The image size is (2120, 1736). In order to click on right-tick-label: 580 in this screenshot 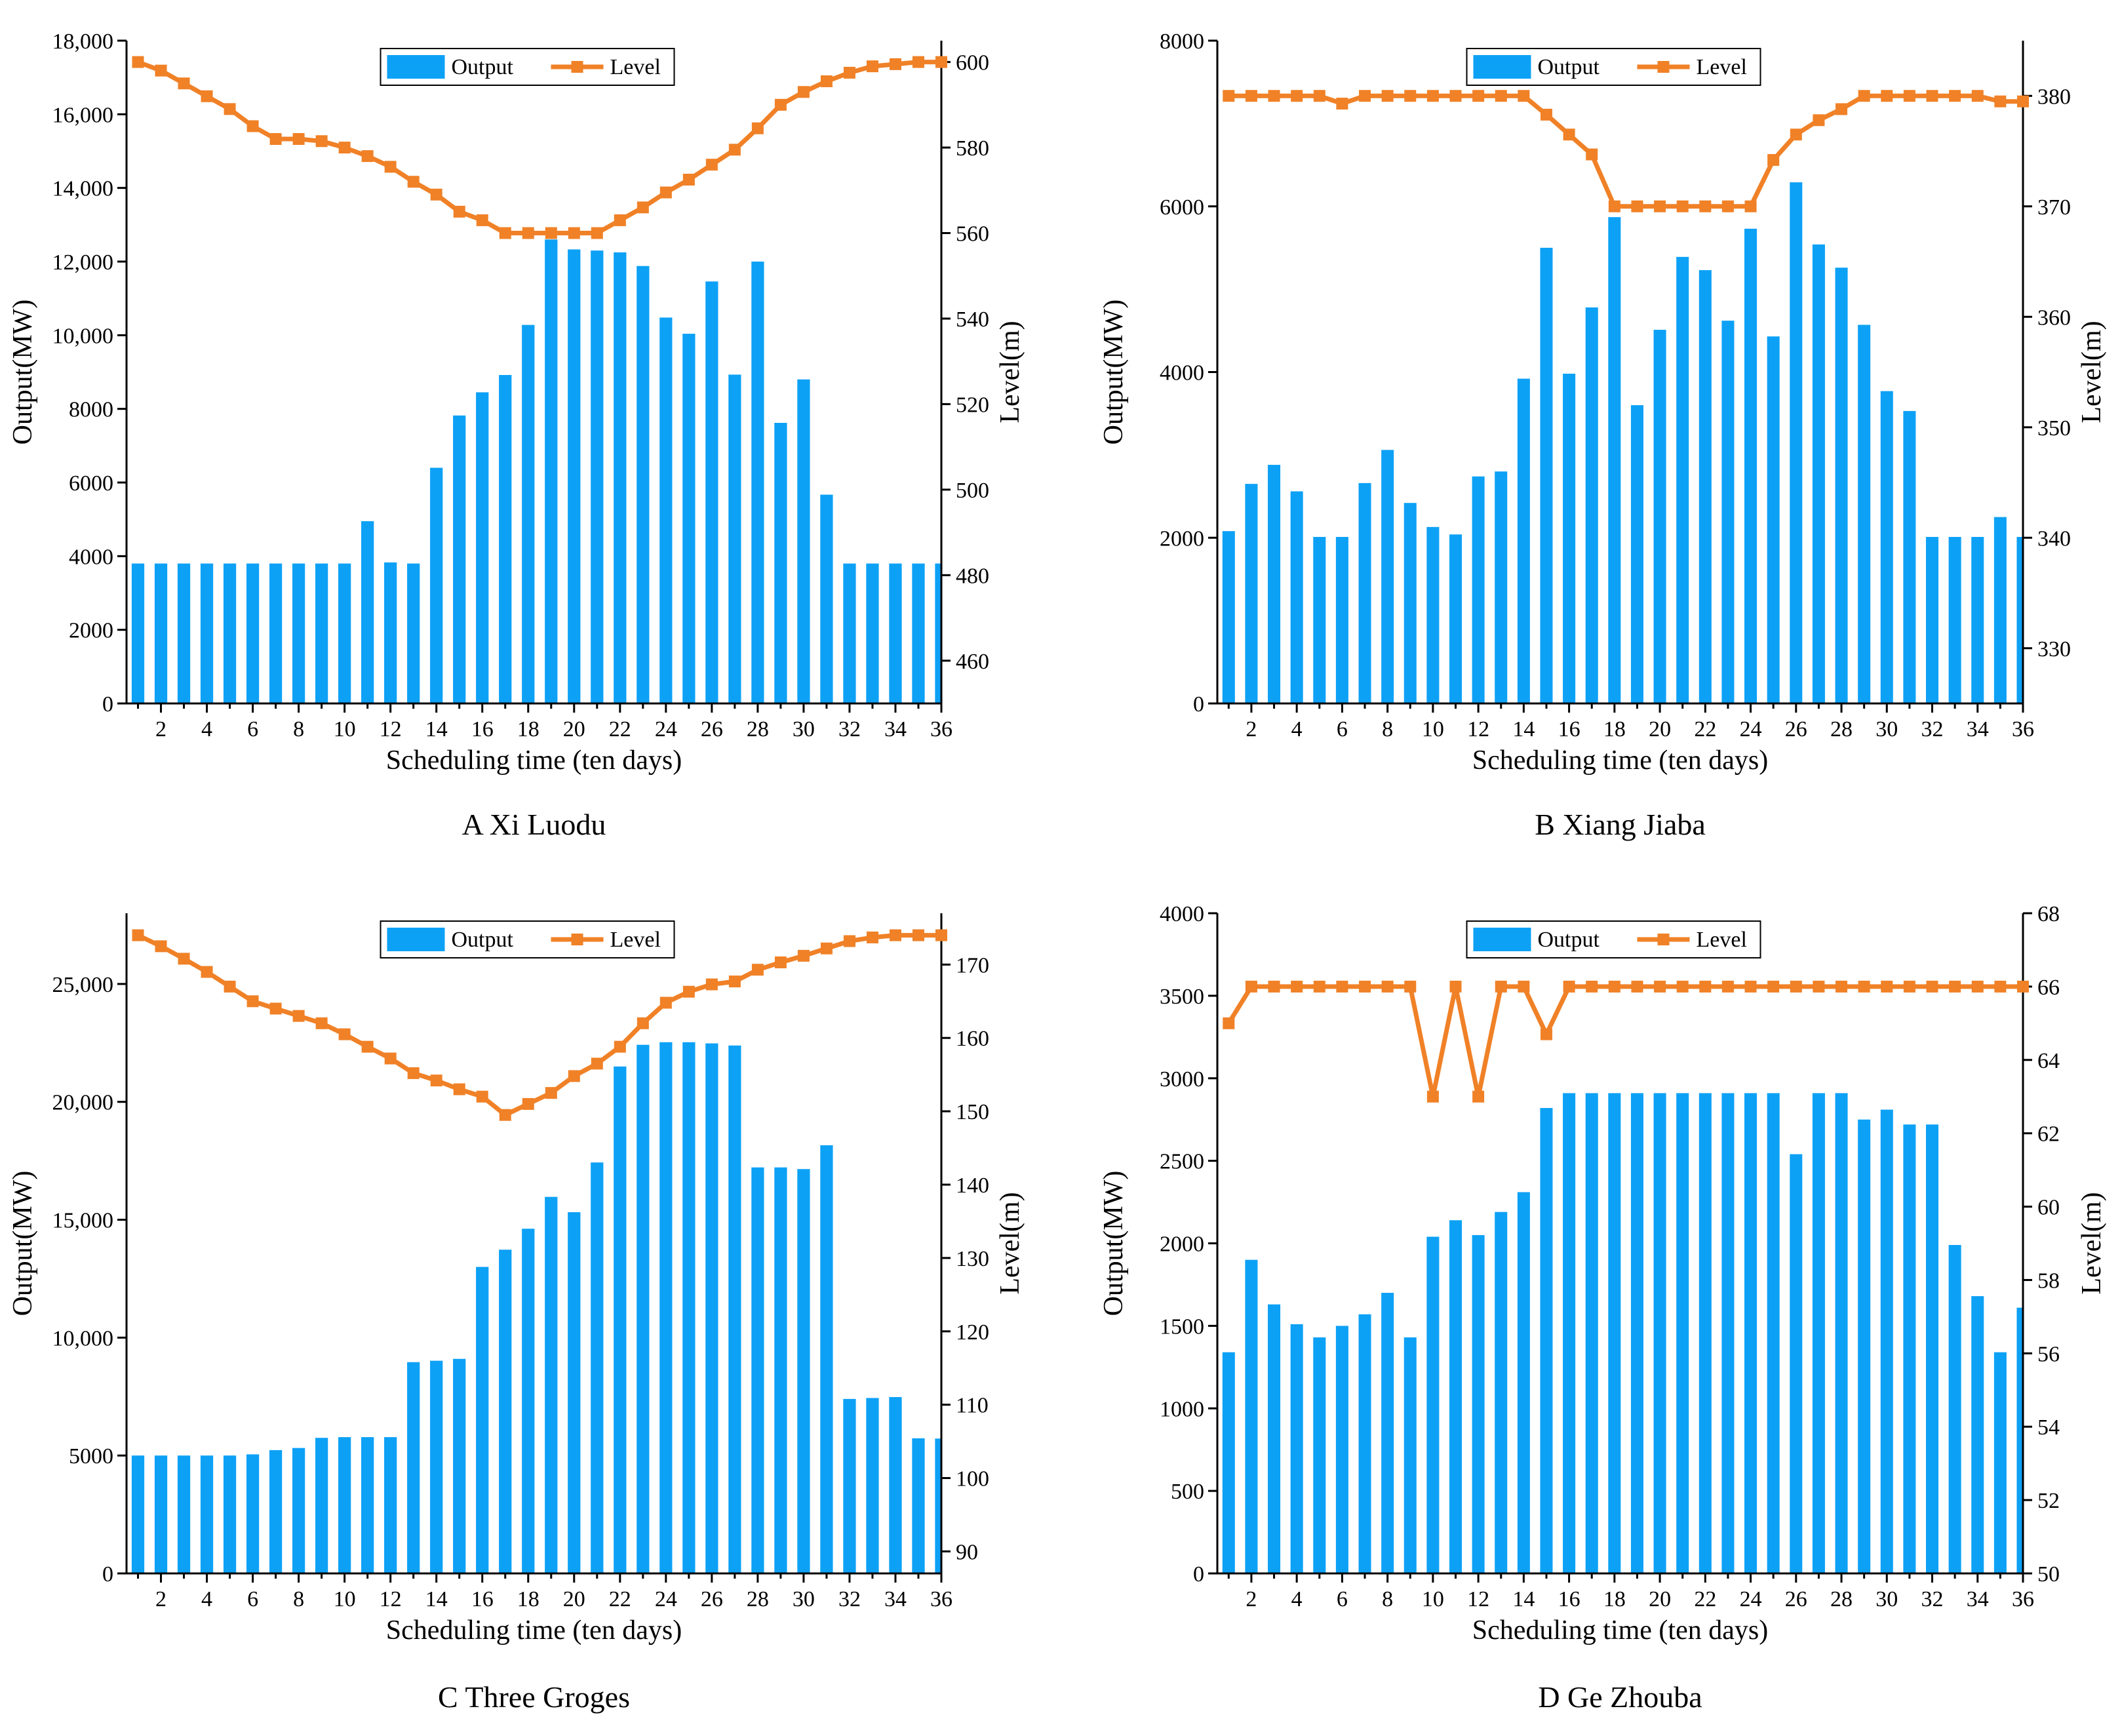, I will do `click(972, 148)`.